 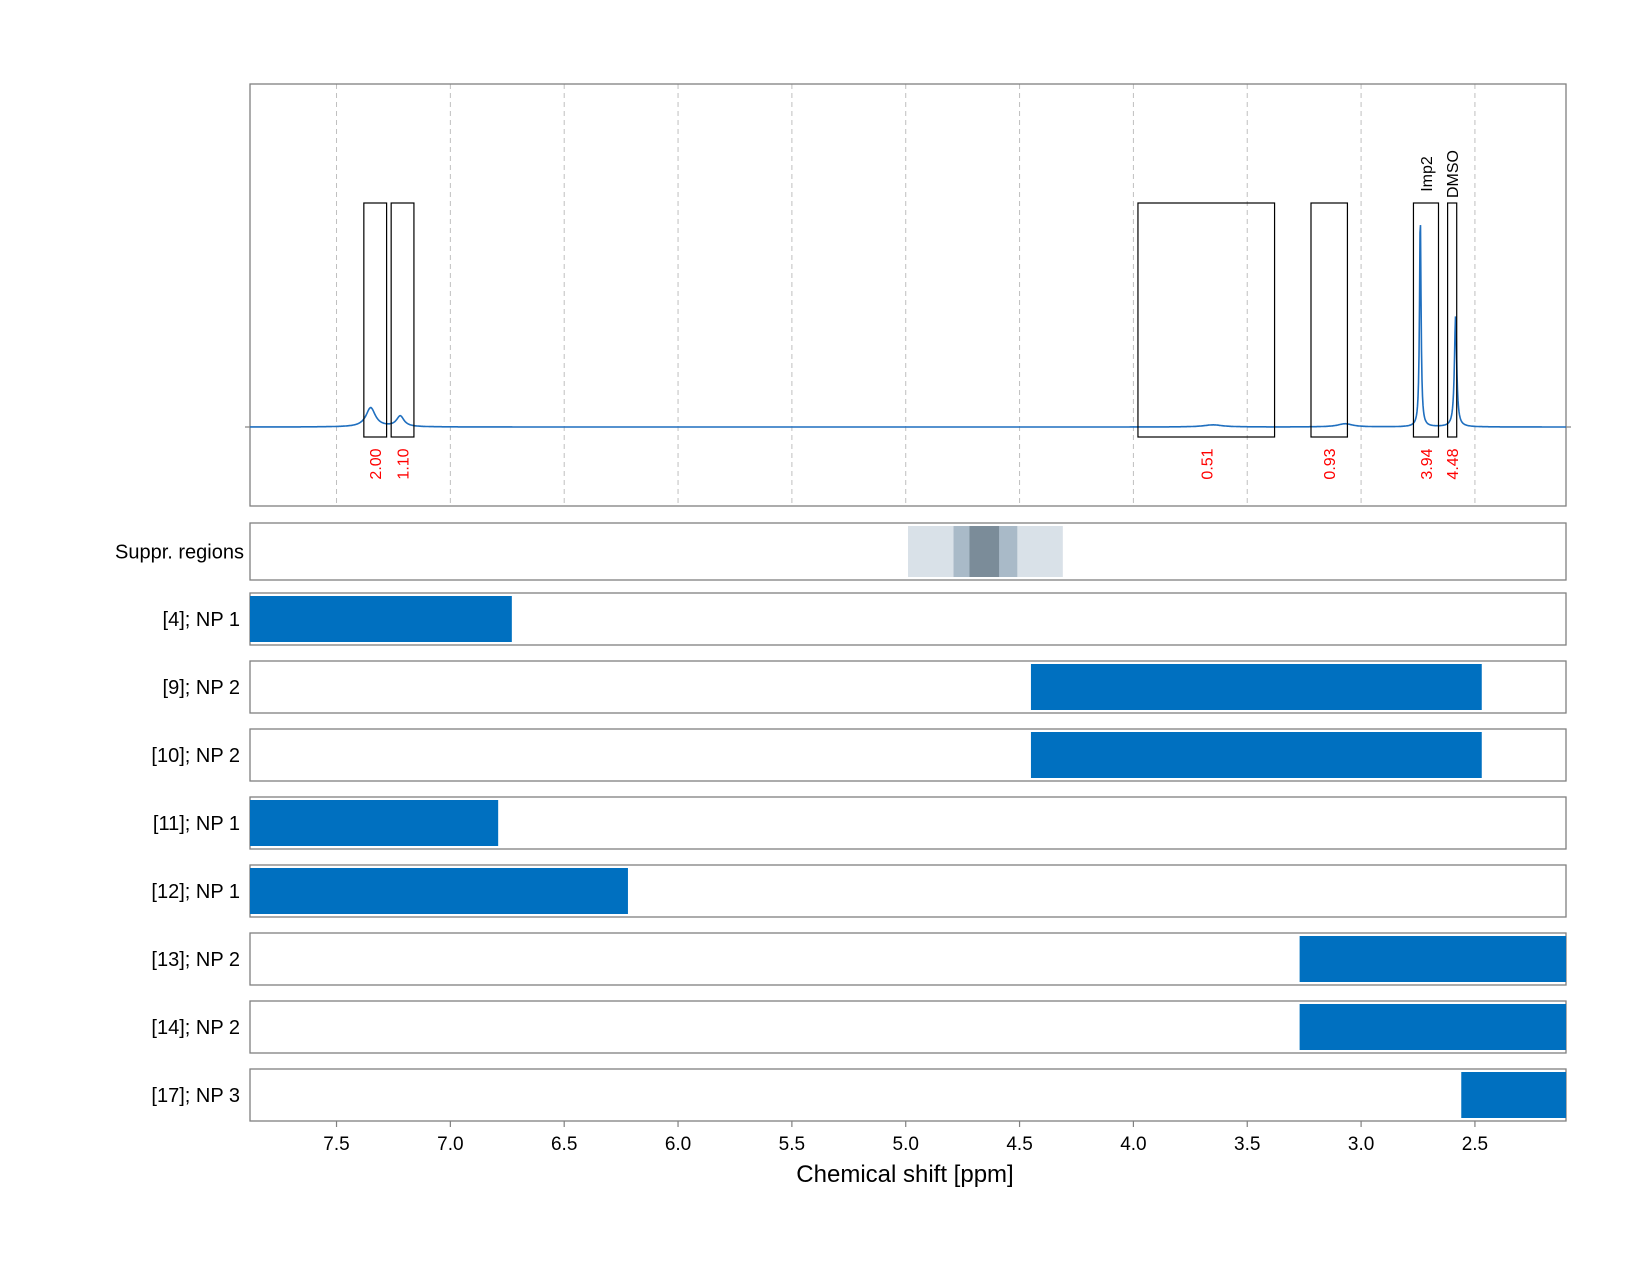 What do you see at coordinates (195, 1028) in the screenshot?
I see `assignment-label: [14]; NP 2` at bounding box center [195, 1028].